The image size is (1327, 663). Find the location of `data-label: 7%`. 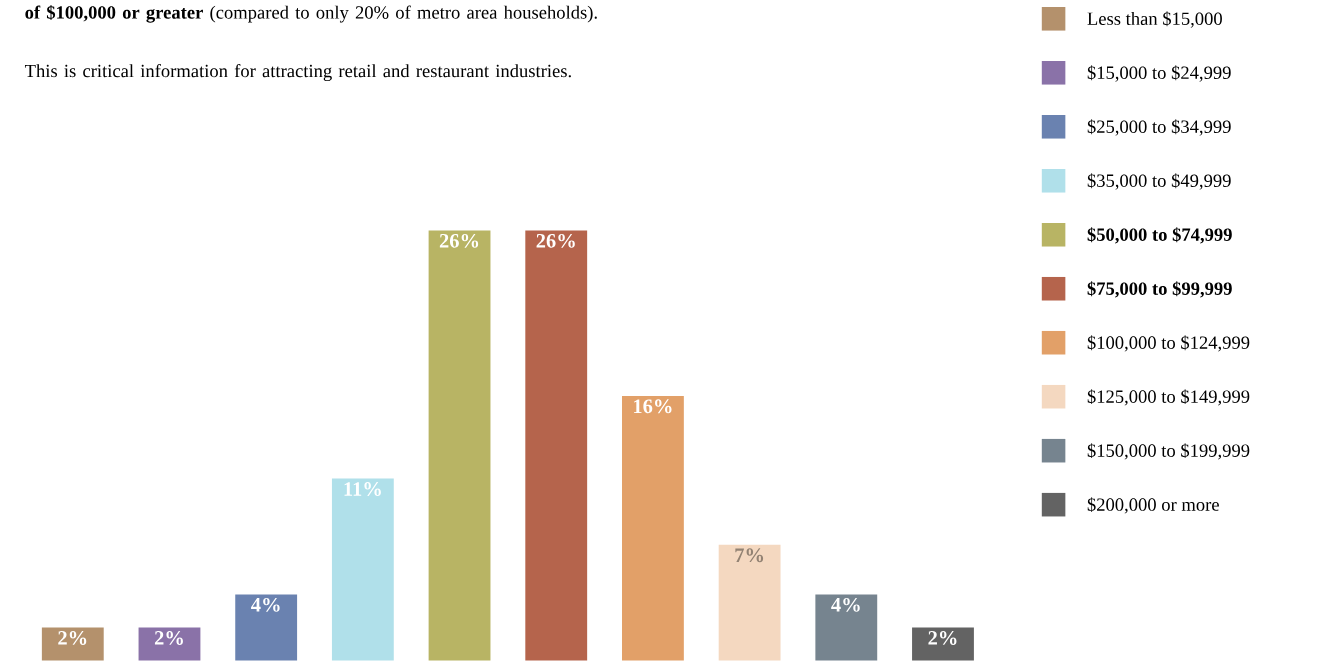

data-label: 7% is located at coordinates (749, 555).